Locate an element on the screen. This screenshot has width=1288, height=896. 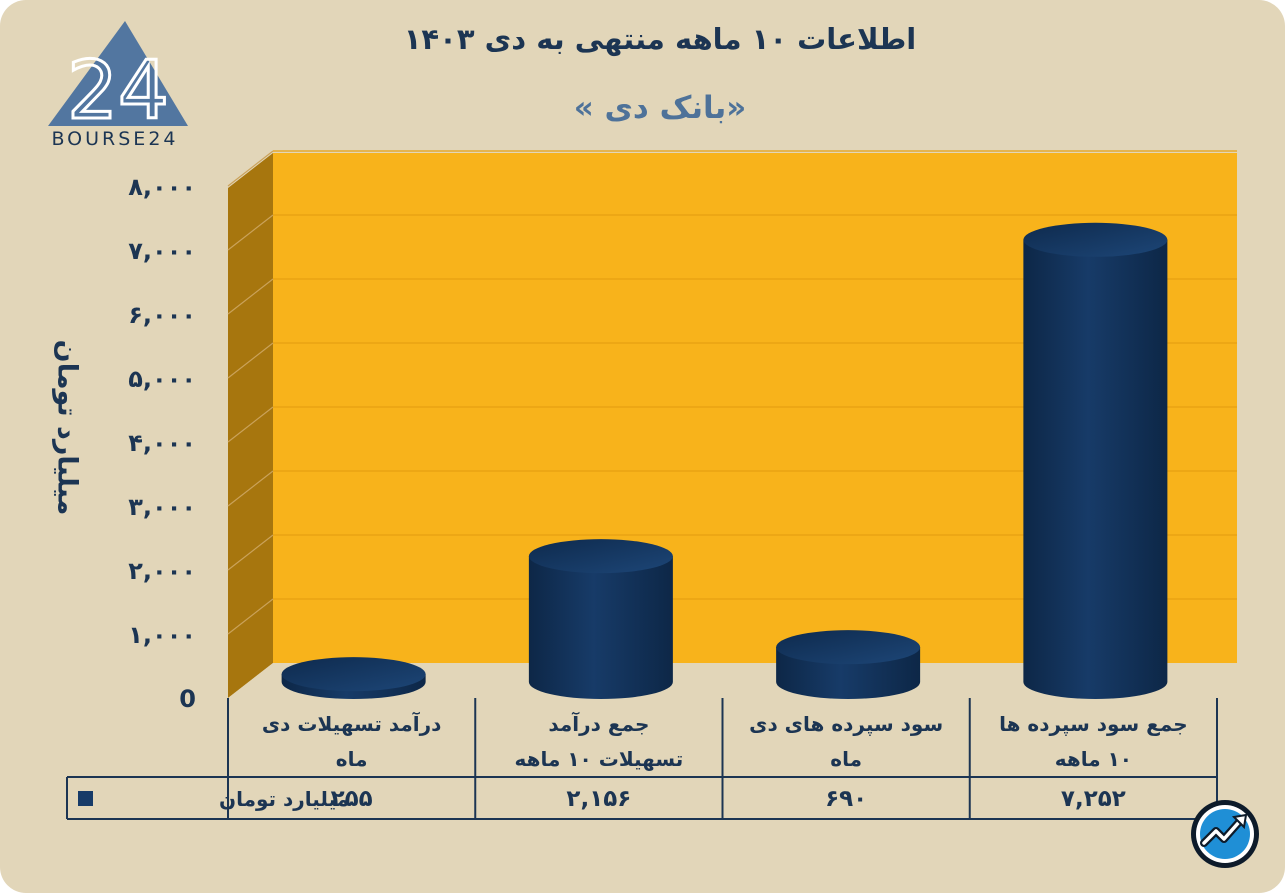
legend-swatch is located at coordinates (85, 798).